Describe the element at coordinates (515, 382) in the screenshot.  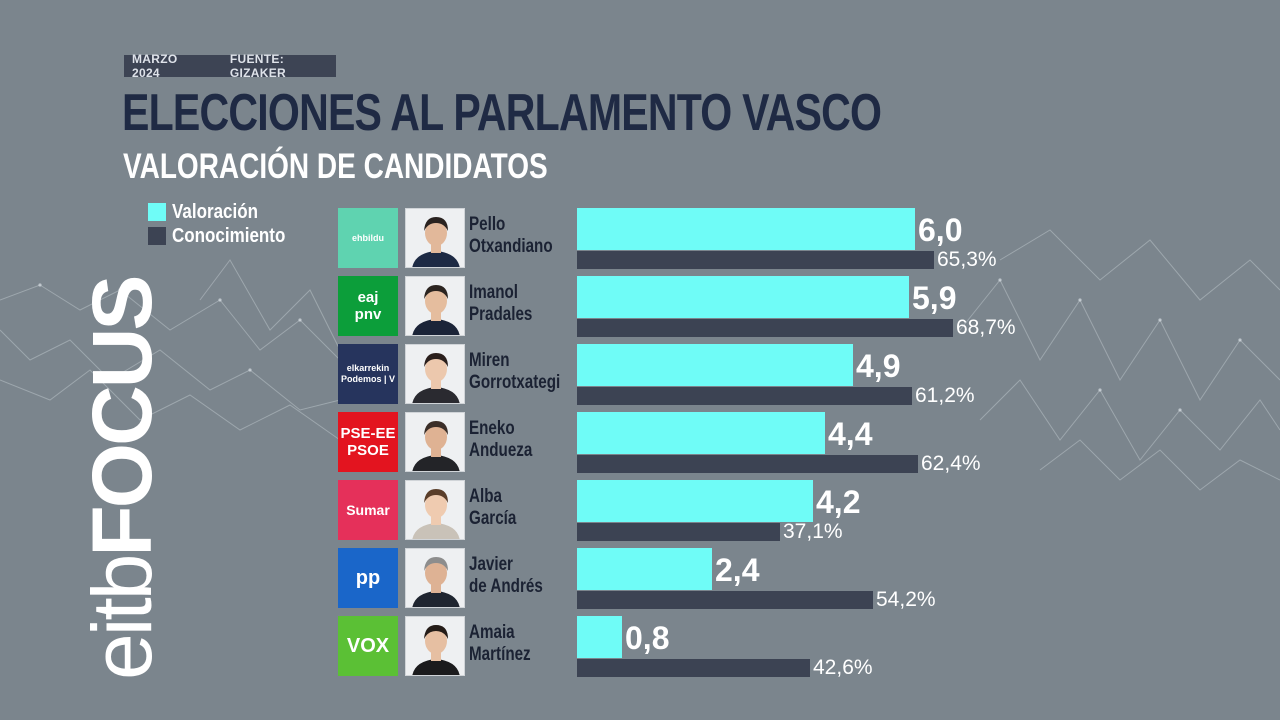
I see `candidate-last-name: Gorrotxategi` at that location.